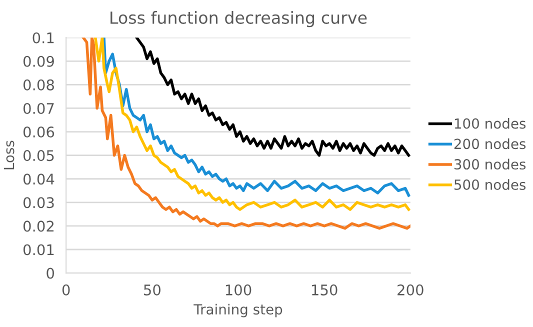 The image size is (533, 327). I want to click on x-tick-label: 150, so click(325, 290).